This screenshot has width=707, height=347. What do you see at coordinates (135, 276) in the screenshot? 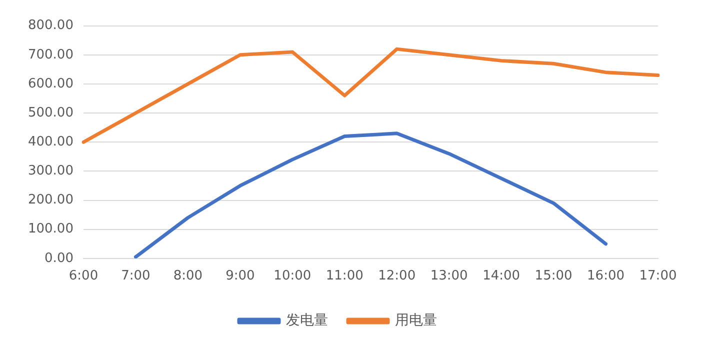
I see `x-tick-label: 7:00` at bounding box center [135, 276].